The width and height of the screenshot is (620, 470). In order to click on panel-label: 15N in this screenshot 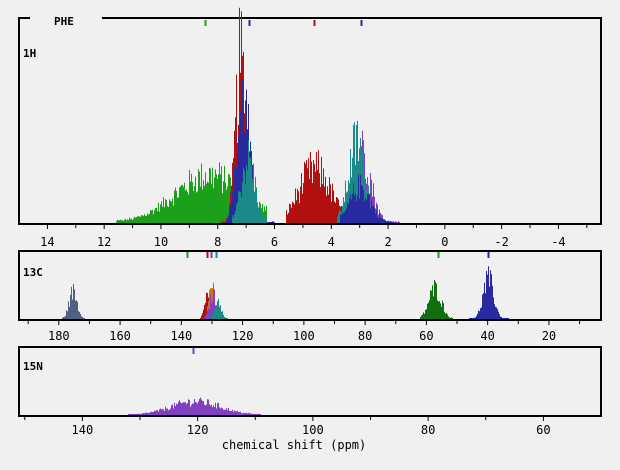, I will do `click(33, 366)`.